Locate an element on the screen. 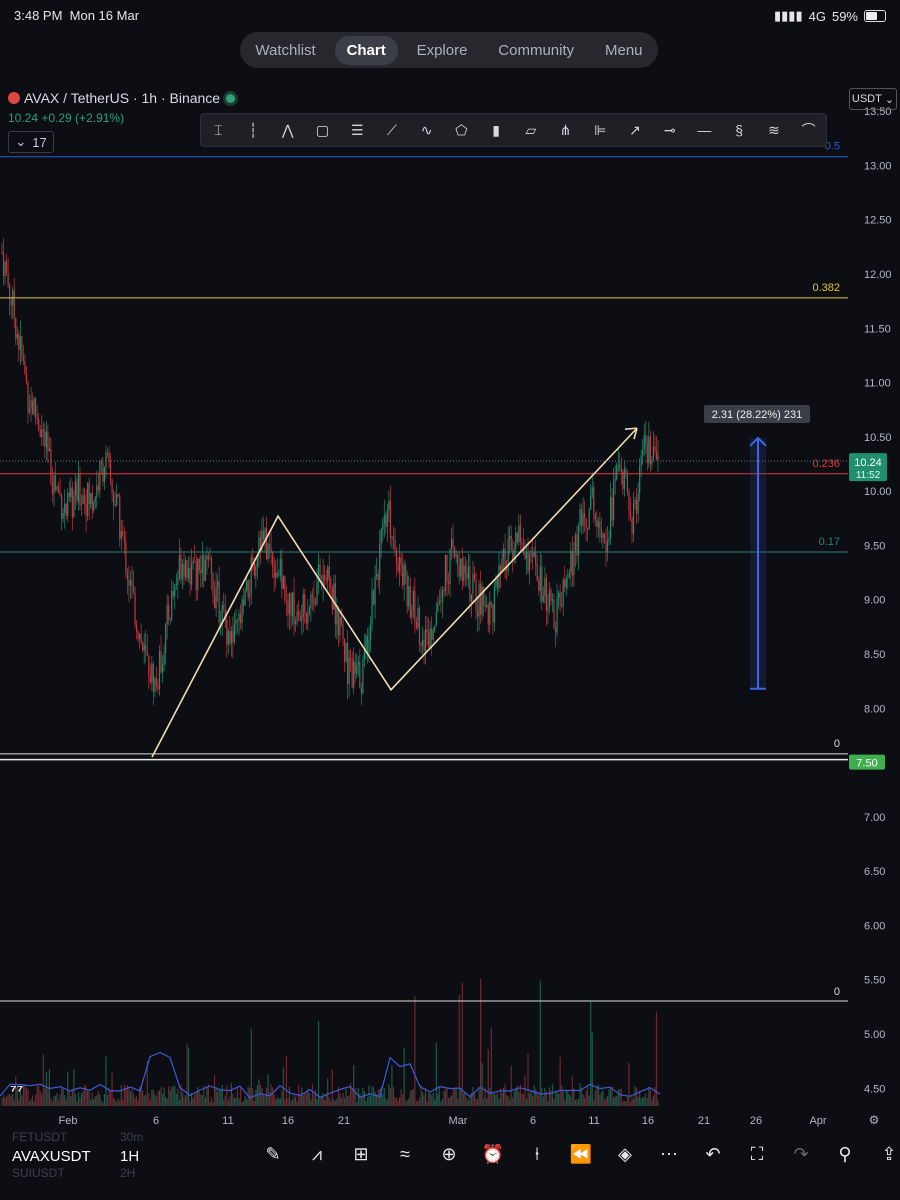 This screenshot has width=900, height=1200. ghost-tf-1: 30m is located at coordinates (132, 1137).